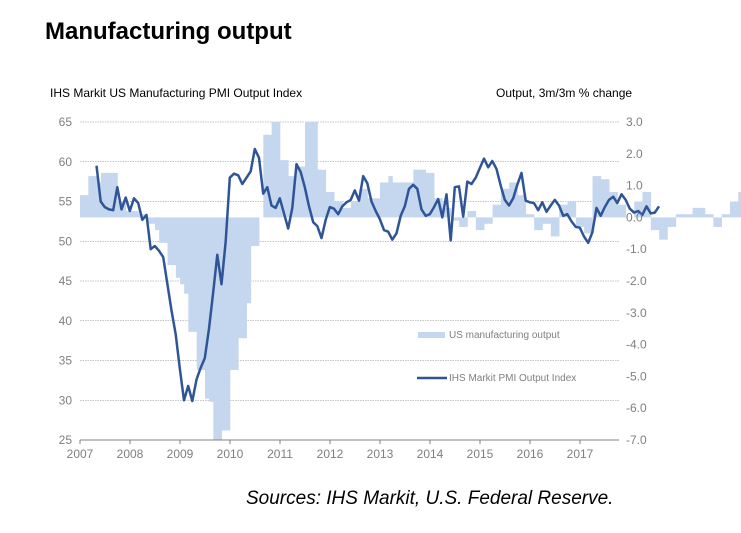 The width and height of the screenshot is (741, 533). I want to click on left-tick-label: 45, so click(66, 281).